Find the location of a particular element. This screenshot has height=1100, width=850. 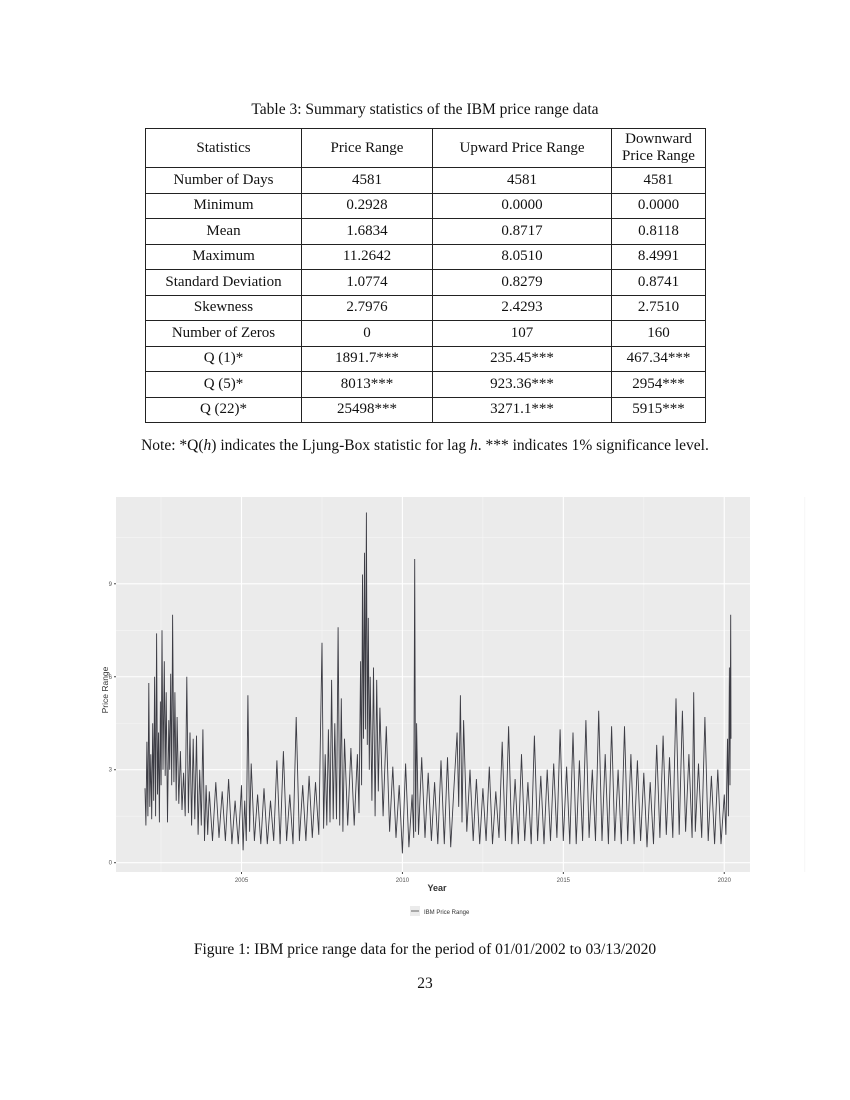

note-text: . *** indicates 1% significance level. is located at coordinates (593, 445).